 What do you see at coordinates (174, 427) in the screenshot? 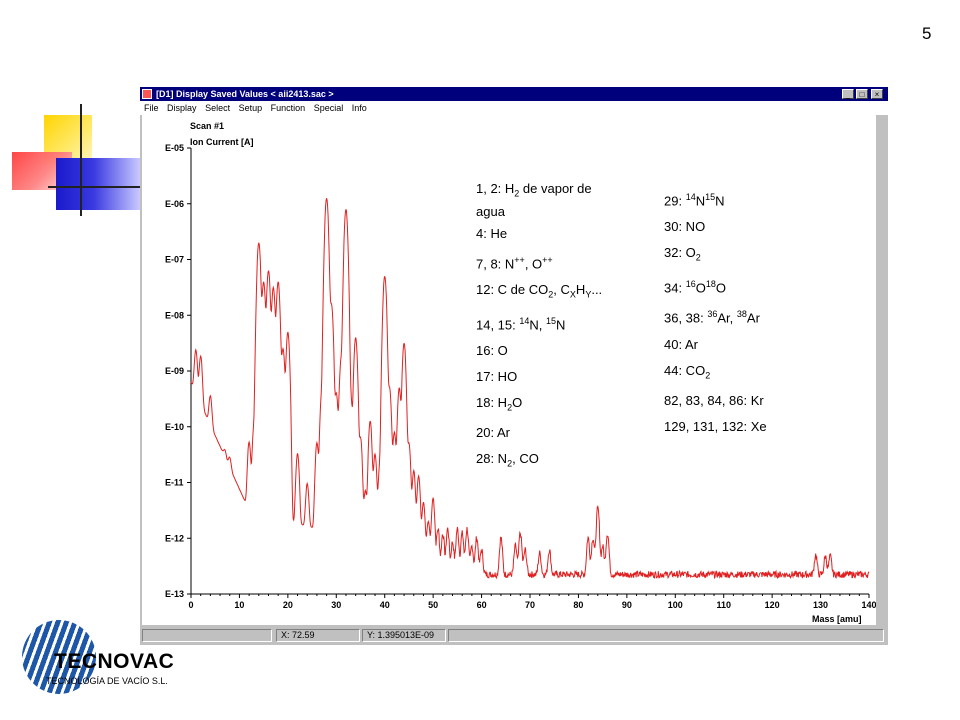
I see `y-tick-label: E-10` at bounding box center [174, 427].